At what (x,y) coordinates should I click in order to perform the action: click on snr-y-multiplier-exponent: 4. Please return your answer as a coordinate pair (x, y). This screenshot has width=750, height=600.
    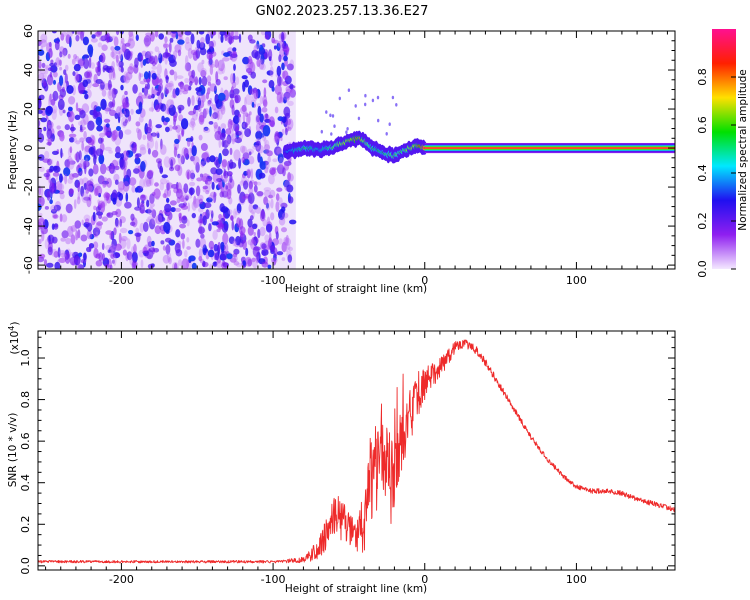
    Looking at the image, I should click on (11, 328).